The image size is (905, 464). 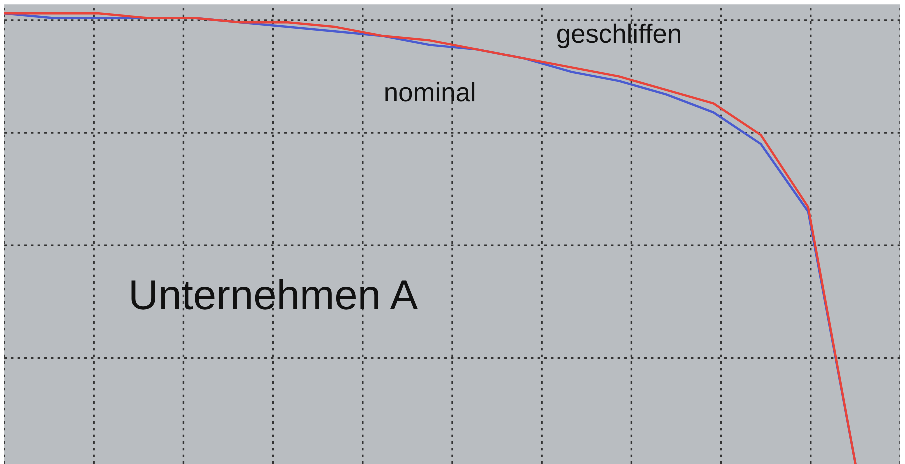 What do you see at coordinates (275, 294) in the screenshot?
I see `annotation: Unternehmen A` at bounding box center [275, 294].